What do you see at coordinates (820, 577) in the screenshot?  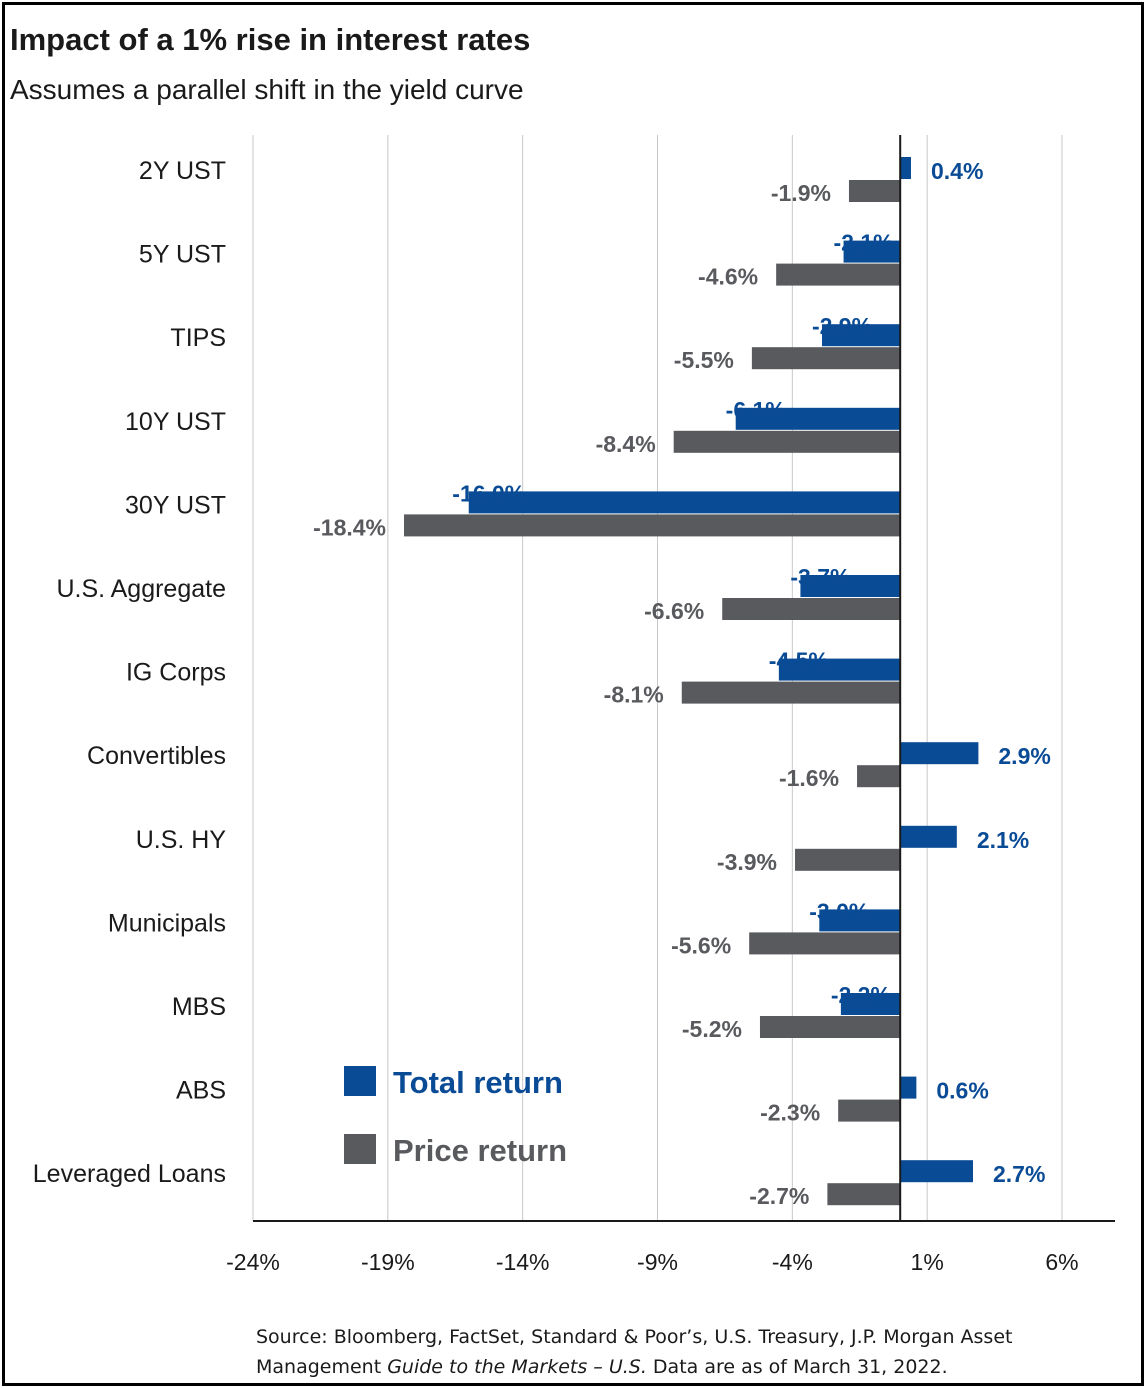 I see `total-return-label: -3.7%` at bounding box center [820, 577].